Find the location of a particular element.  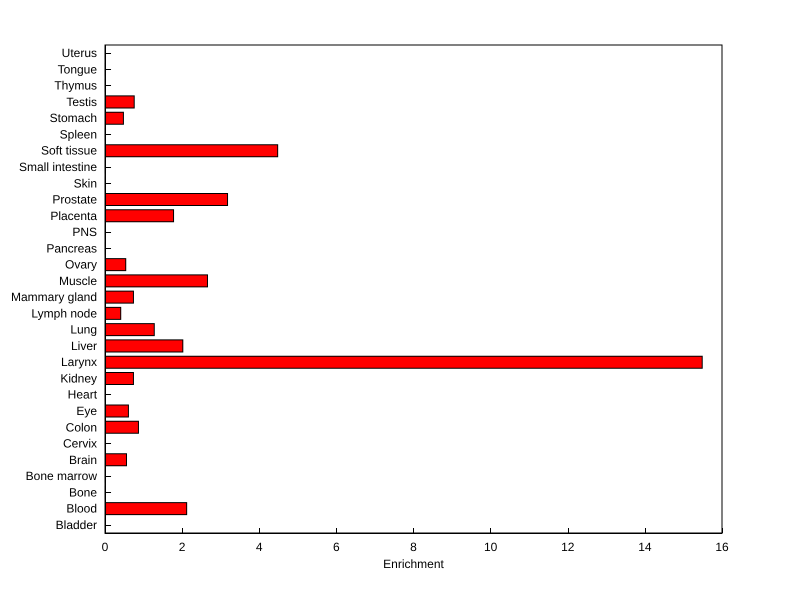

y-tick-label: Blood is located at coordinates (82, 509).